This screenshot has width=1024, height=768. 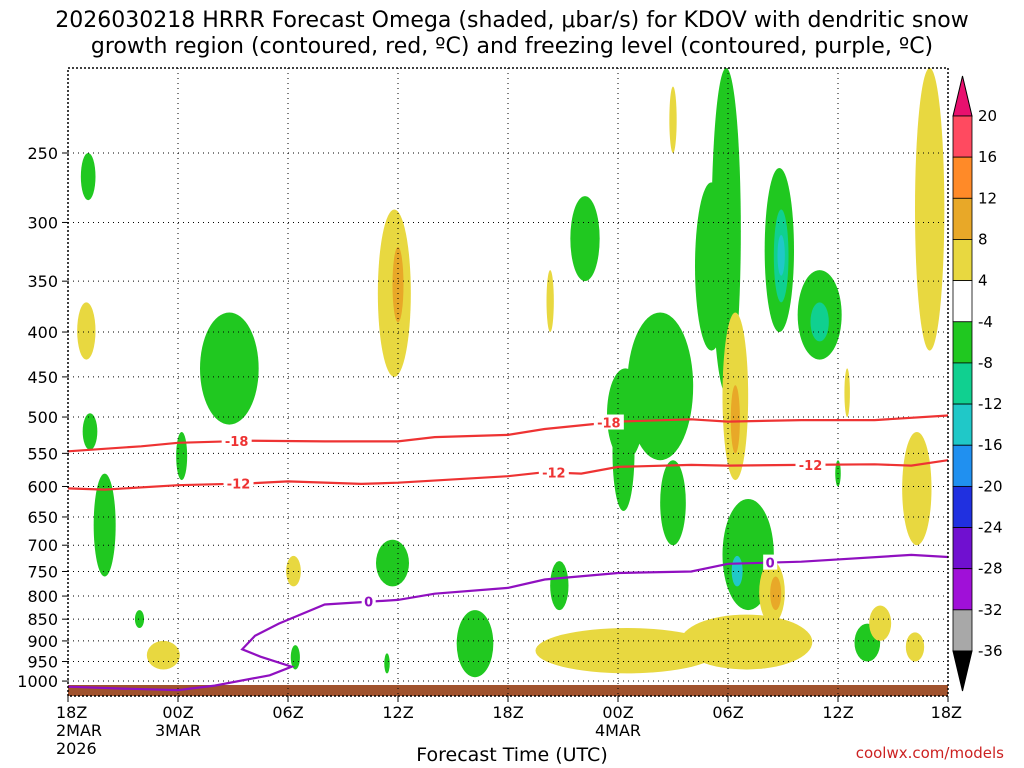 I want to click on x-tick-label-2: 06Z, so click(x=287, y=712).